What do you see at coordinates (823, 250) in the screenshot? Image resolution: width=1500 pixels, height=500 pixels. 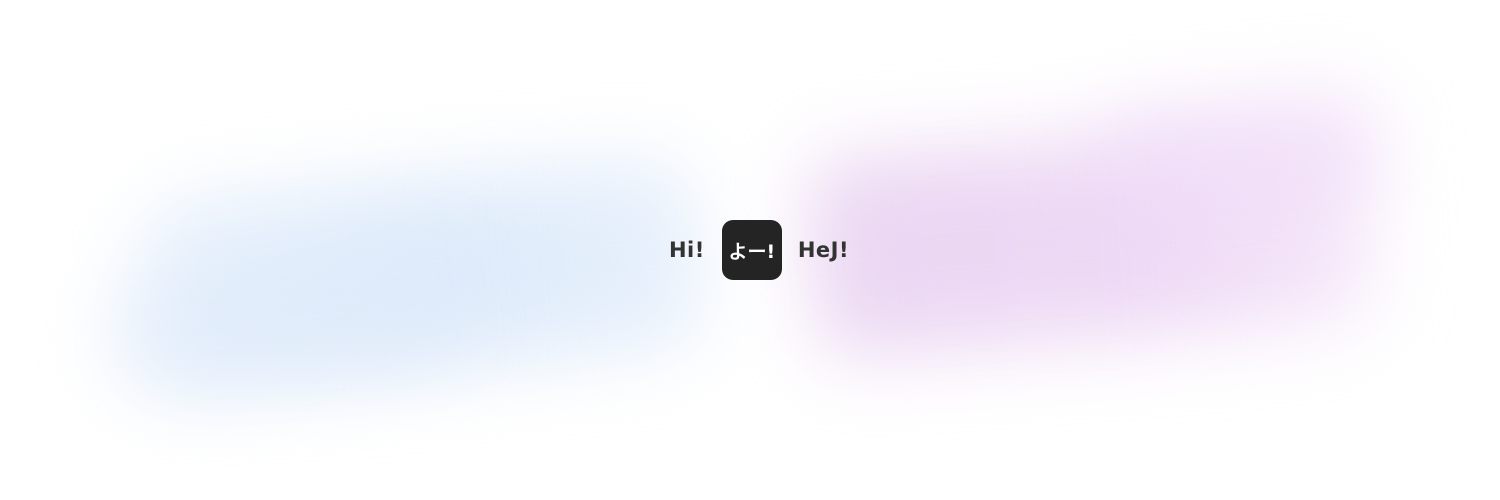 I see `greeting-right: HeJ!` at bounding box center [823, 250].